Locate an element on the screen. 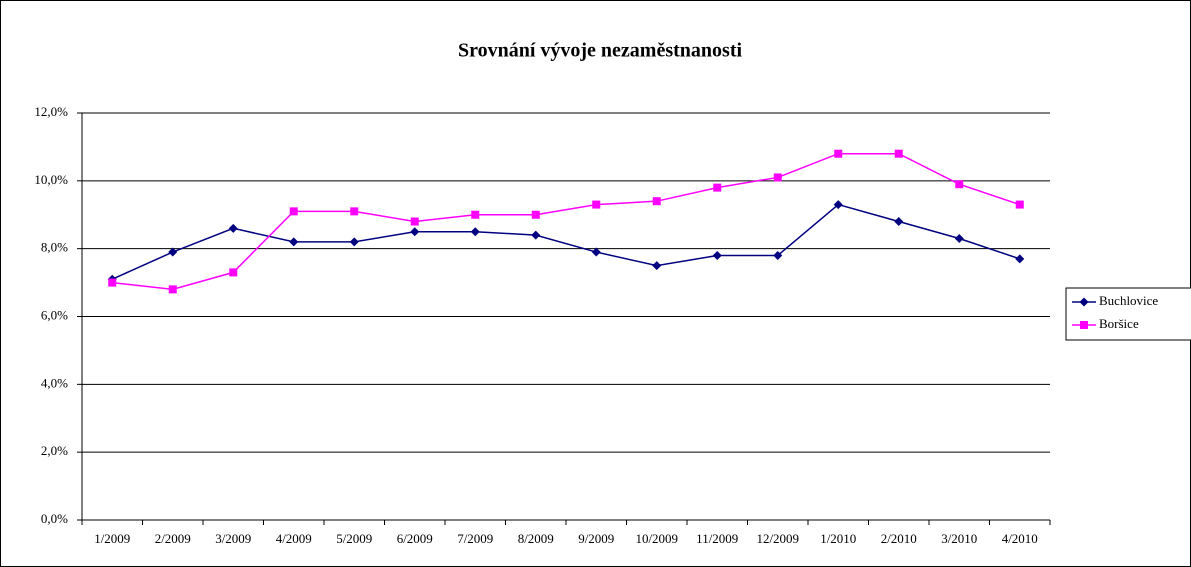  x-tick-label: 9/2009 is located at coordinates (596, 538).